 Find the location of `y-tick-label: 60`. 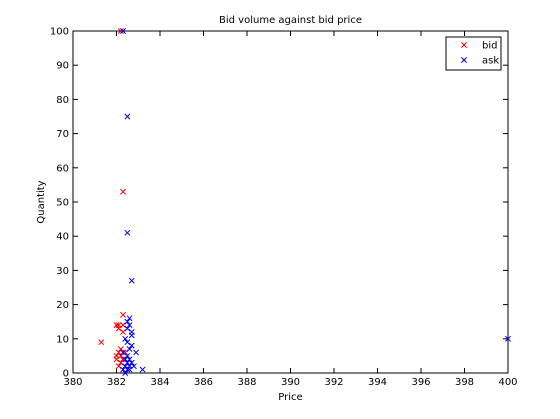

y-tick-label: 60 is located at coordinates (62, 168).